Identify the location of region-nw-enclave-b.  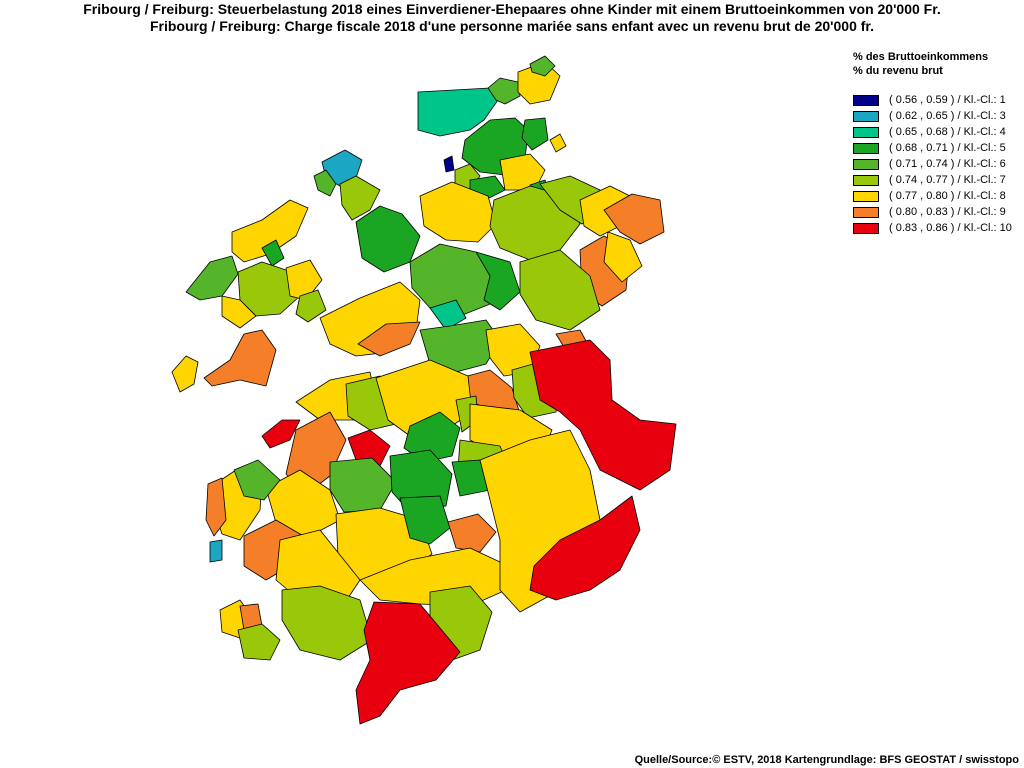
(325, 183).